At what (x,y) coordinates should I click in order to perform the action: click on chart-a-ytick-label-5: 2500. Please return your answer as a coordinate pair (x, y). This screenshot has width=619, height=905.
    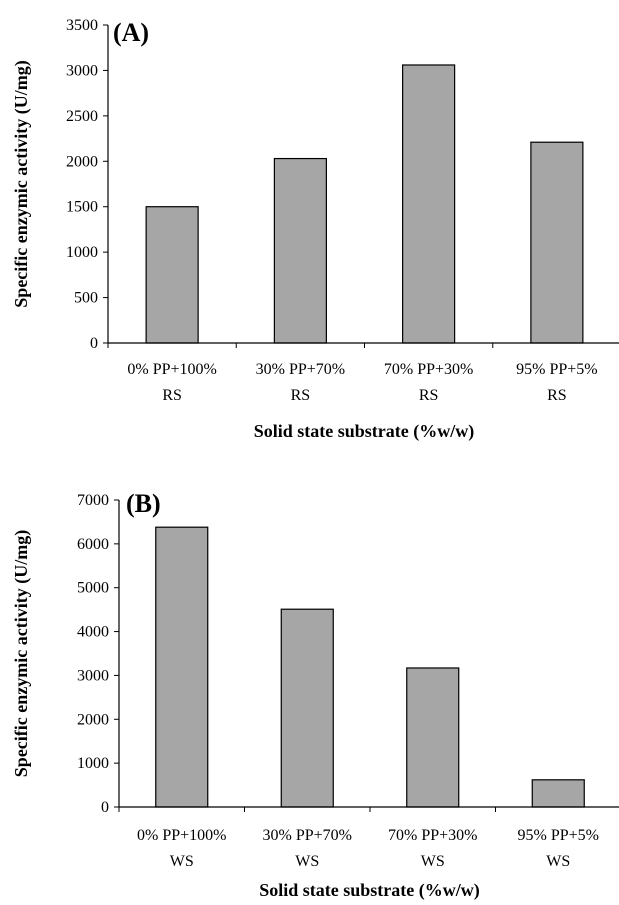
    Looking at the image, I should click on (82, 116).